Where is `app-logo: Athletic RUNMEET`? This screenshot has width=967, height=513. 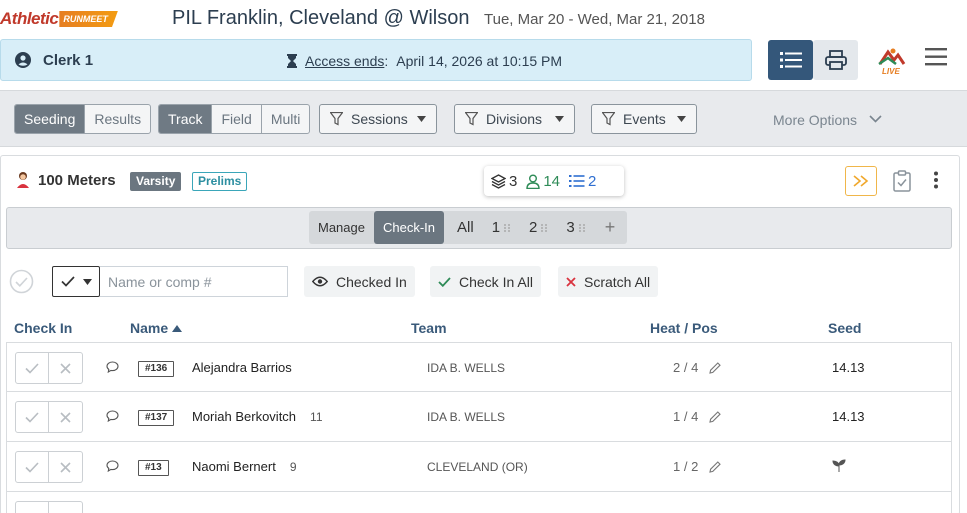 app-logo: Athletic RUNMEET is located at coordinates (59, 19).